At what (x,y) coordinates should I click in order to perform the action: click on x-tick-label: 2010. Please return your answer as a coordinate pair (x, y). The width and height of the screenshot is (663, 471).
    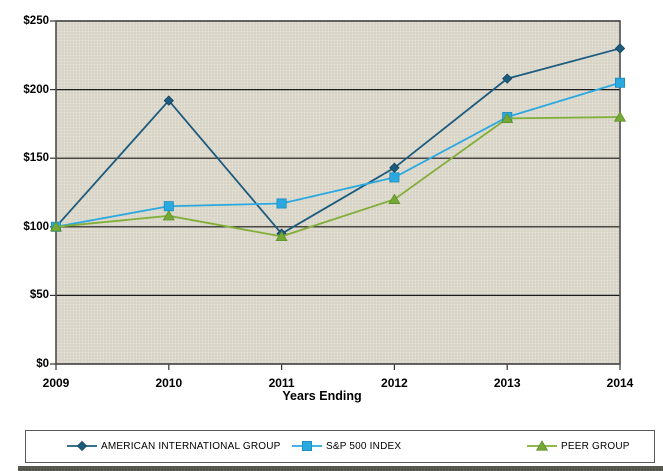
    Looking at the image, I should click on (169, 383).